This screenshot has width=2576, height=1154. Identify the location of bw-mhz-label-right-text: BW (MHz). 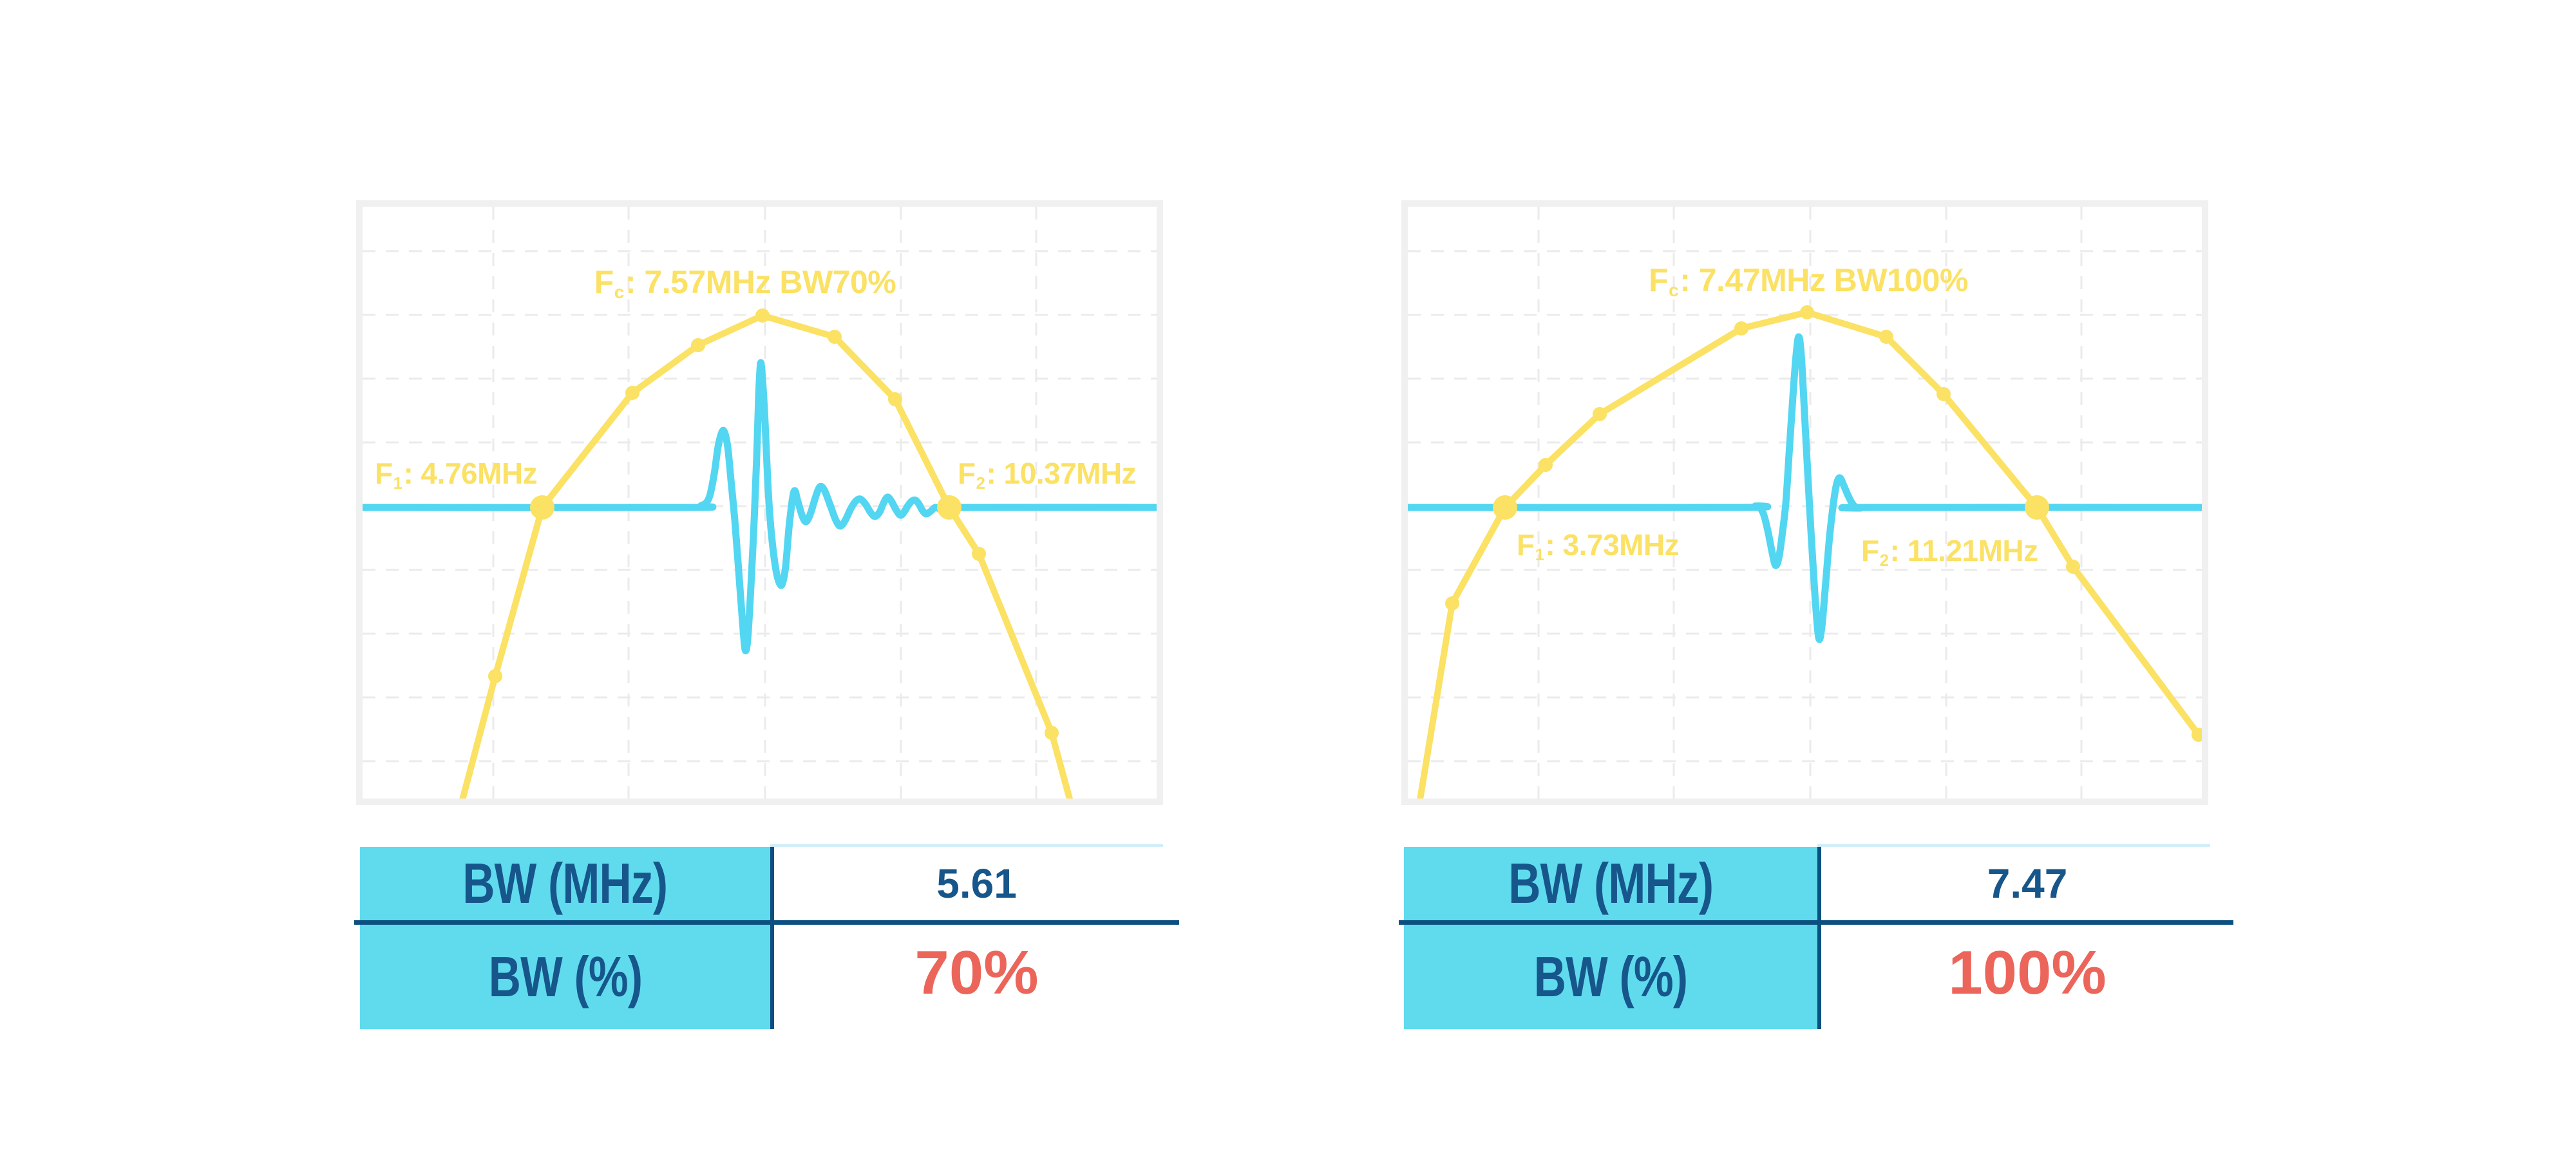
(1611, 883).